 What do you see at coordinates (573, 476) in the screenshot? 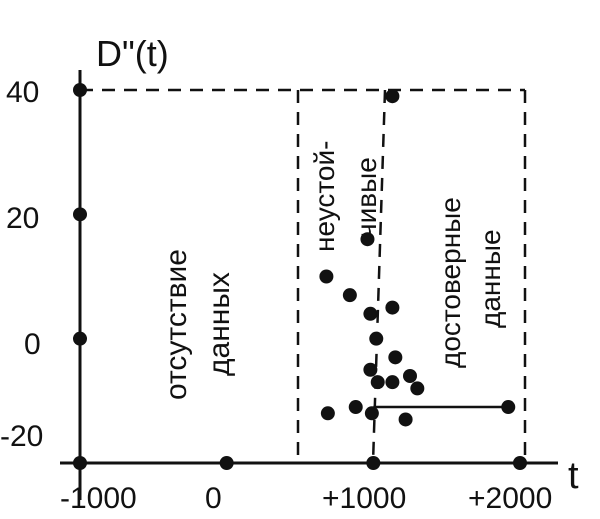
I see `x-axis-label: t` at bounding box center [573, 476].